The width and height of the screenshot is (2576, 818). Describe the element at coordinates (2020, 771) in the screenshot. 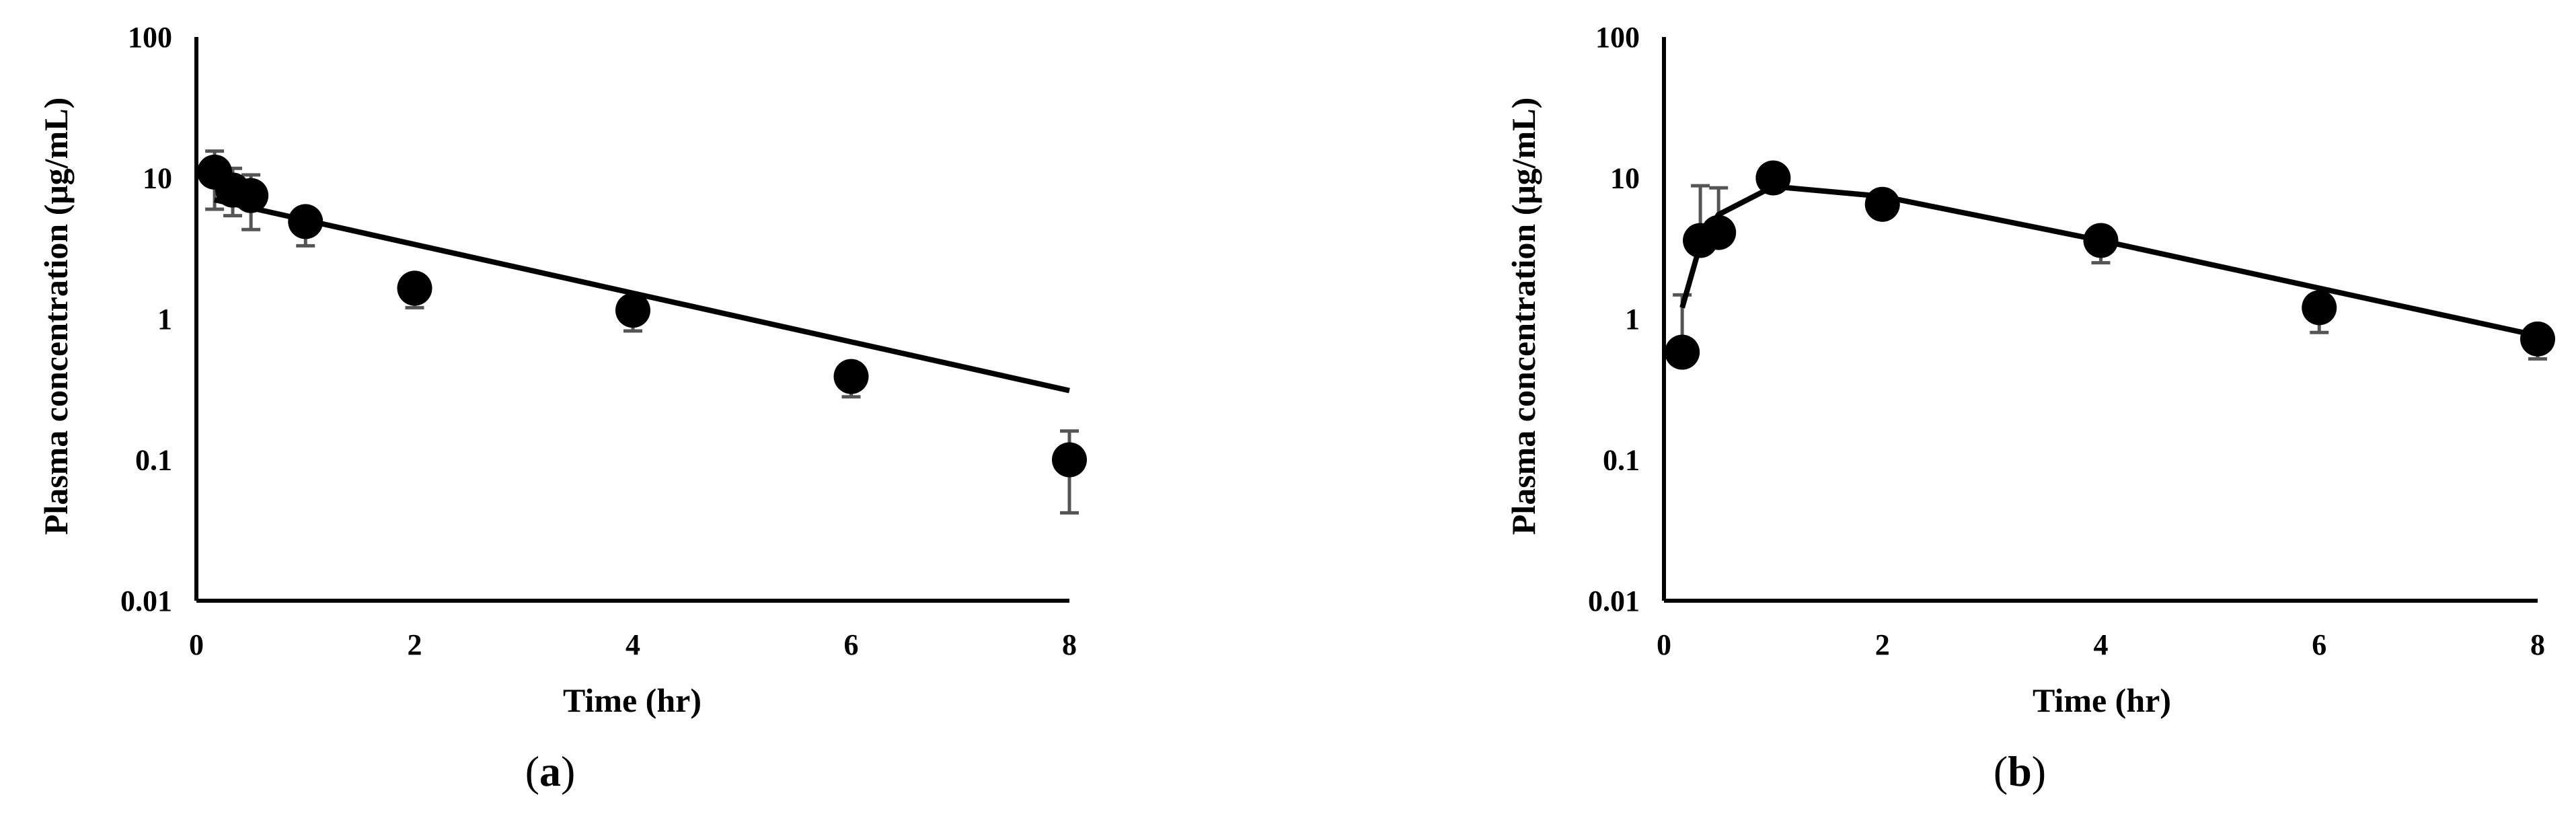

I see `panel-label-b: (b)` at that location.